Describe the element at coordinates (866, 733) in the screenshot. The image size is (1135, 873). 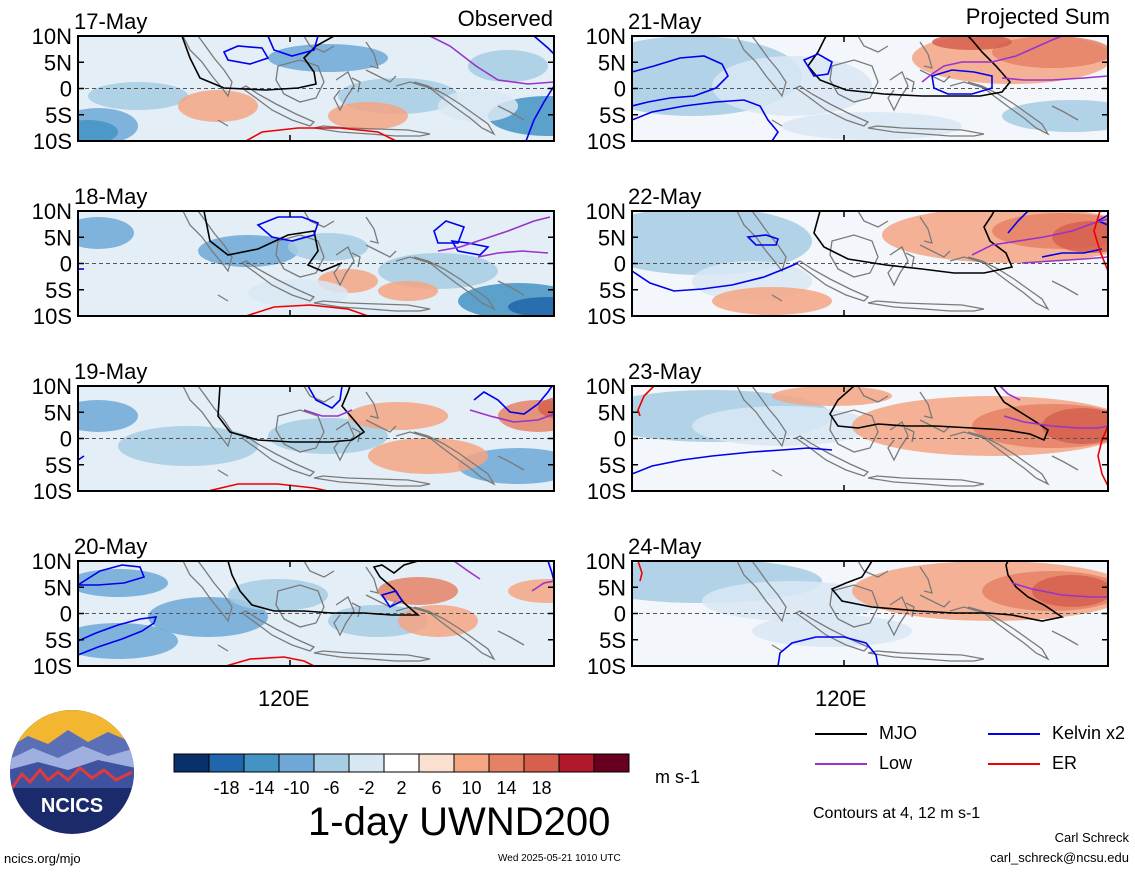
I see `legend-item-mjo: MJO` at that location.